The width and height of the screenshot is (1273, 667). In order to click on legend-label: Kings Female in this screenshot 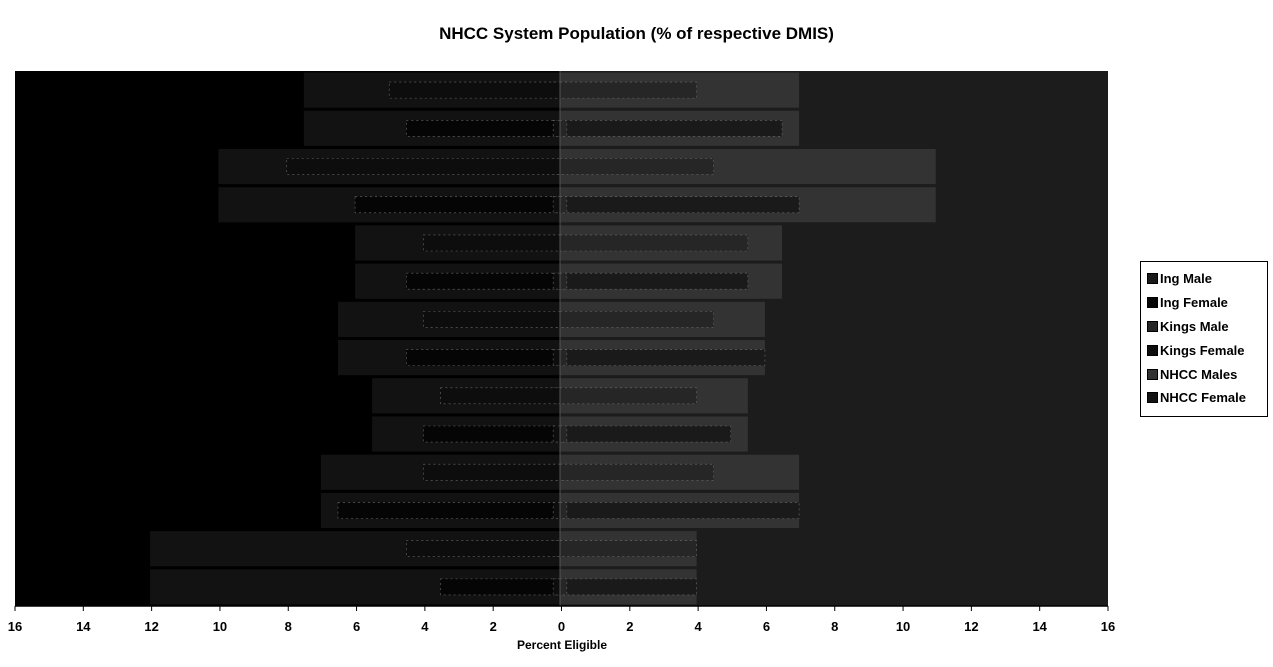, I will do `click(1202, 350)`.